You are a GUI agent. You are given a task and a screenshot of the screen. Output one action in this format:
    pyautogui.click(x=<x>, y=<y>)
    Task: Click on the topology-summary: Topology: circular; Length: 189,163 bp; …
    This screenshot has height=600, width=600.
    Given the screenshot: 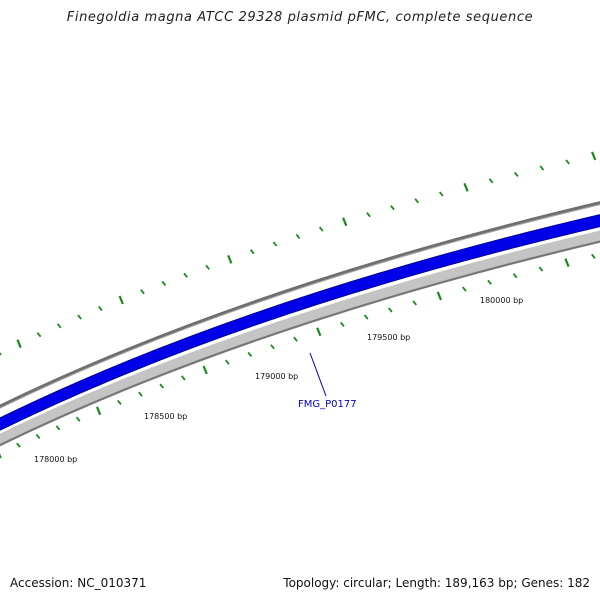 What is the action you would take?
    pyautogui.click(x=436, y=583)
    